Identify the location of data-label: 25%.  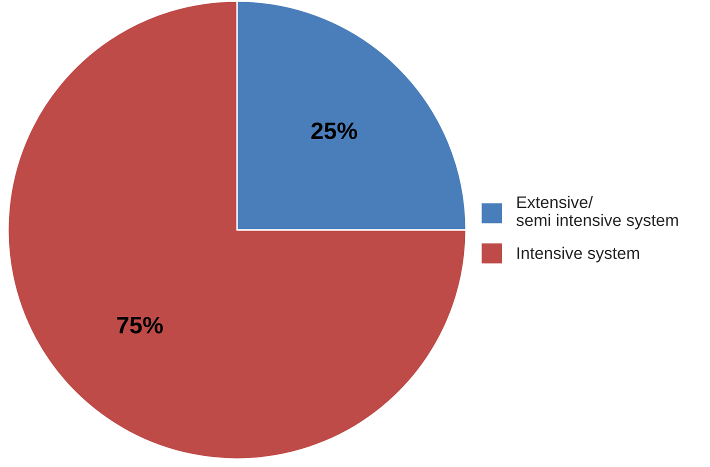
(334, 131).